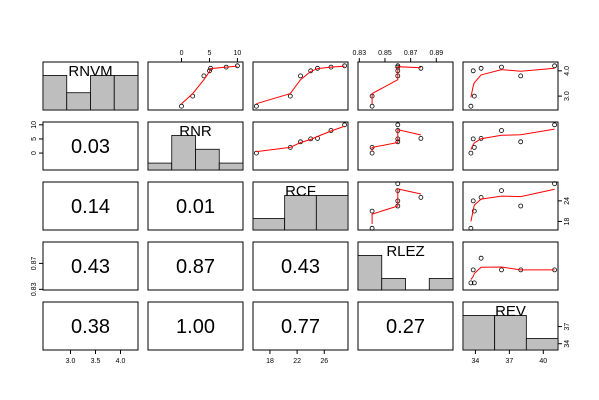 Image resolution: width=599 pixels, height=400 pixels. I want to click on correlation-label-r3-c0: 0.43, so click(90, 267).